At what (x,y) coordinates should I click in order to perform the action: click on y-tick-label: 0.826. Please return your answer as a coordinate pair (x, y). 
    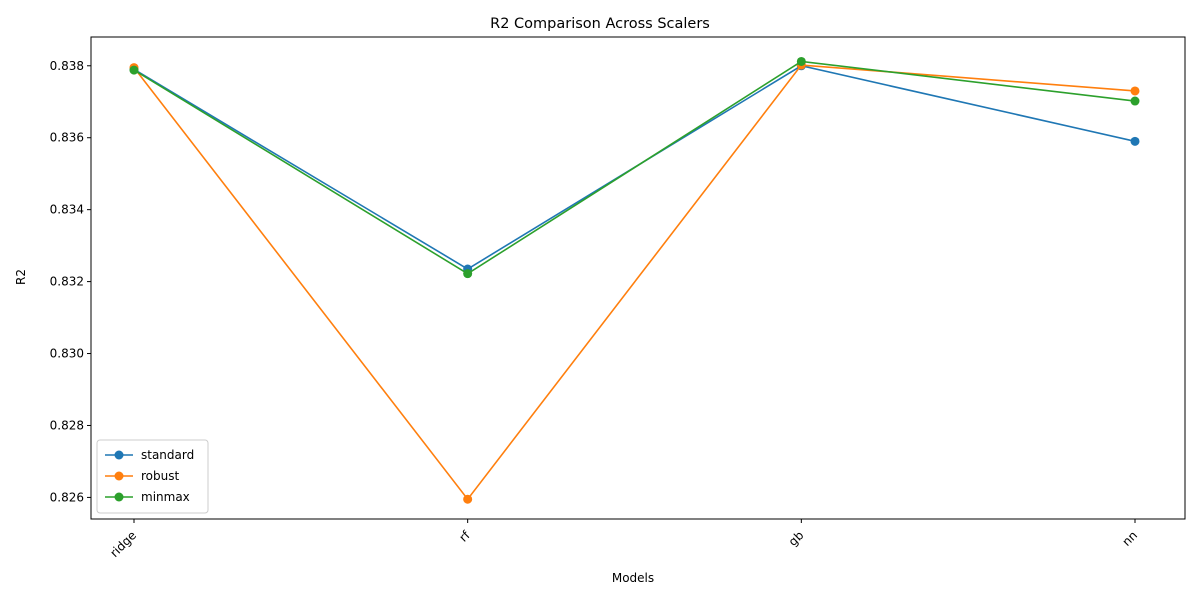
    Looking at the image, I should click on (67, 497).